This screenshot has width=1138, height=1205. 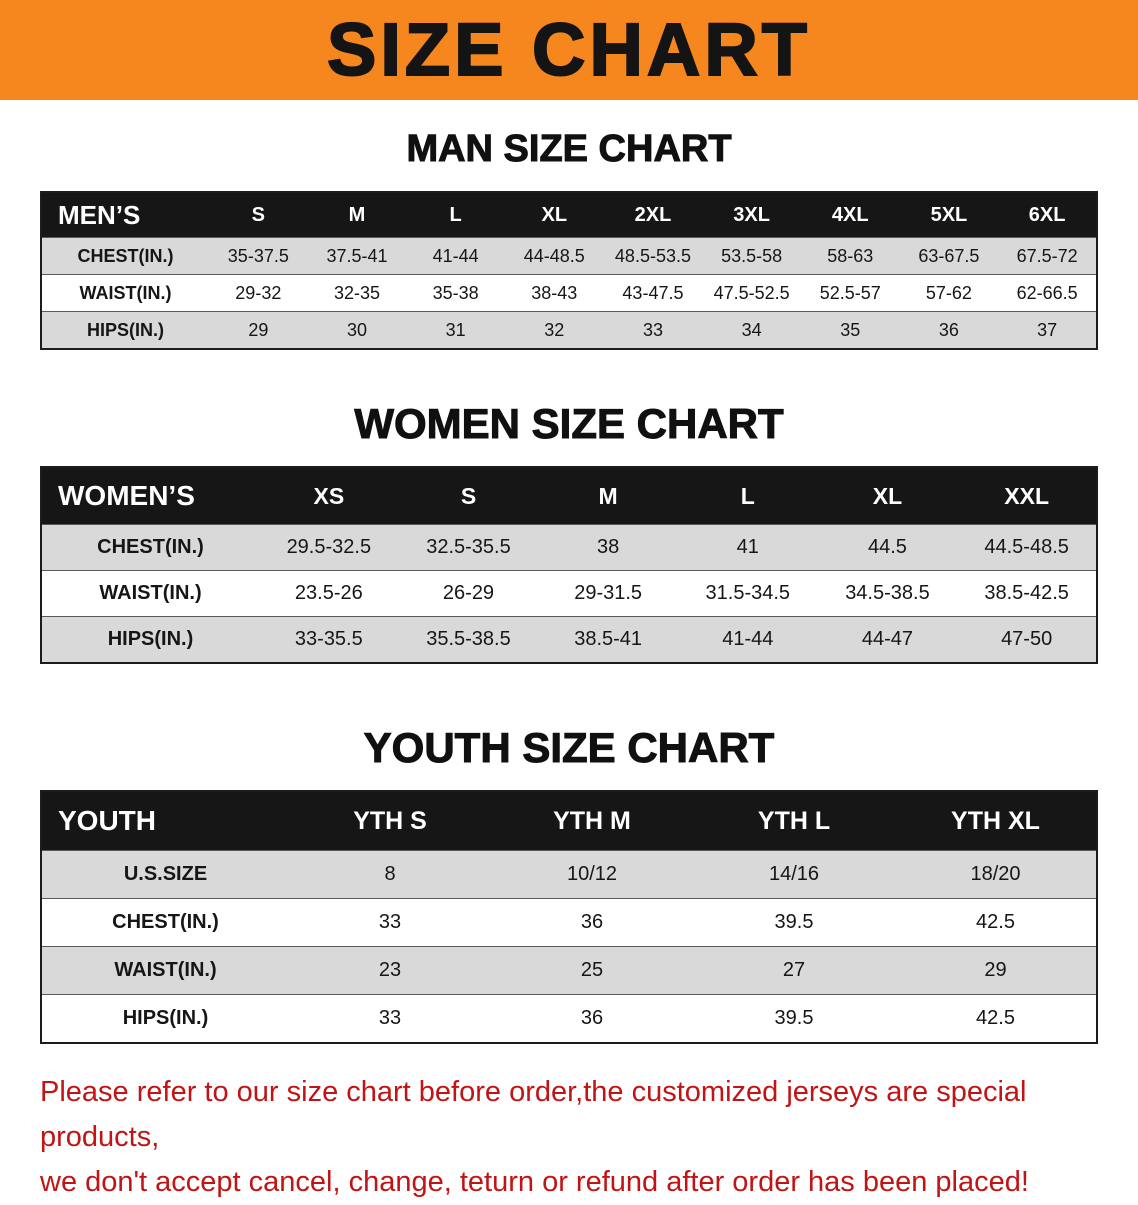 I want to click on youth-section-heading: YOUTH SIZE CHART, so click(x=569, y=748).